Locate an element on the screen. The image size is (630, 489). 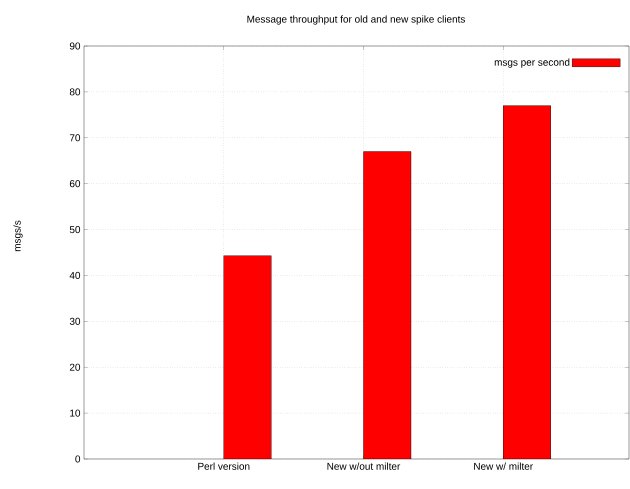
x-tick-label: Perl version is located at coordinates (224, 466).